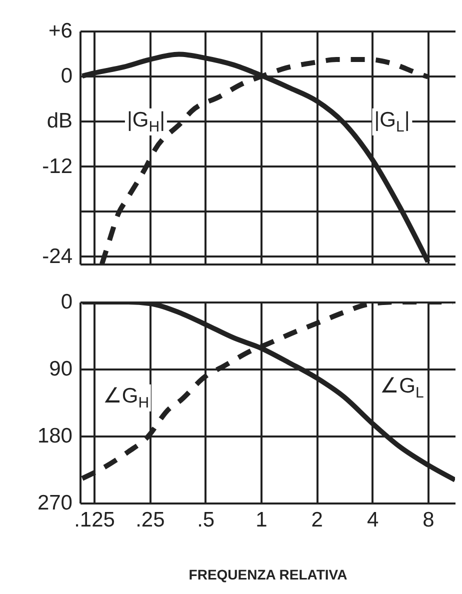  Describe the element at coordinates (126, 398) in the screenshot. I see `annotation: ∠G$_{H}$` at that location.